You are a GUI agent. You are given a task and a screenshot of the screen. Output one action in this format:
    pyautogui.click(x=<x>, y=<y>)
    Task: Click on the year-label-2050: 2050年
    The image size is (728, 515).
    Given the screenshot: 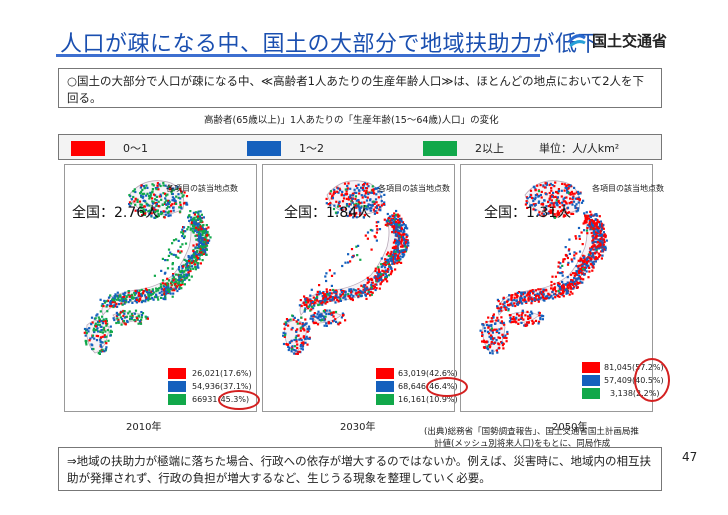 What is the action you would take?
    pyautogui.click(x=570, y=427)
    